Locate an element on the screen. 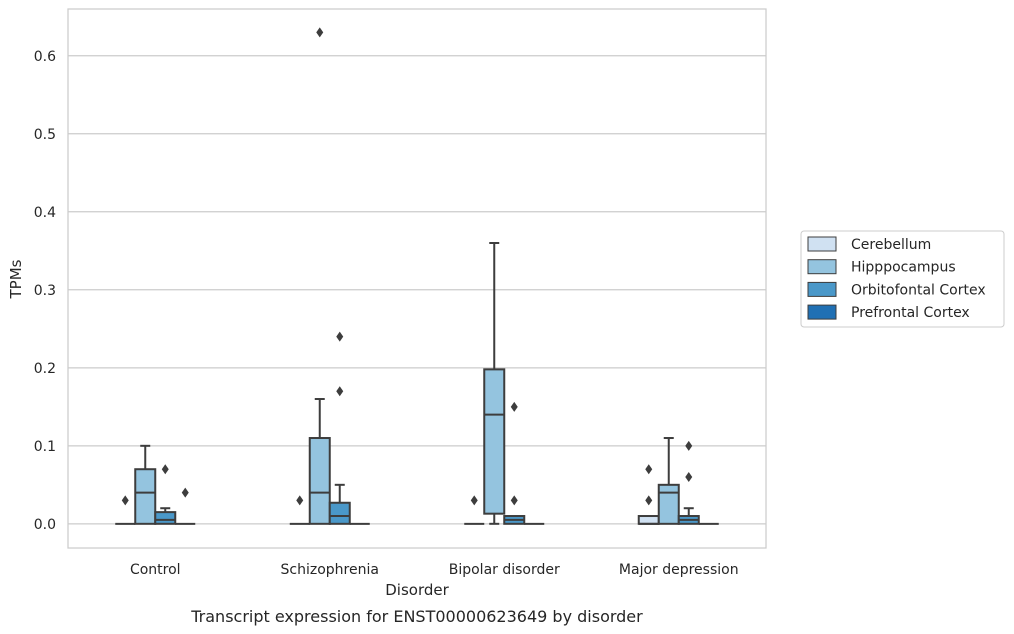 The width and height of the screenshot is (1014, 634). legend-label: Cerebellum is located at coordinates (891, 245).